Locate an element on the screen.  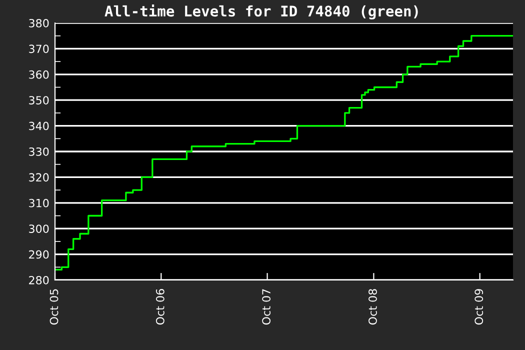
chart-title: All-time Levels for ID 74840 (green) is located at coordinates (261, 12).